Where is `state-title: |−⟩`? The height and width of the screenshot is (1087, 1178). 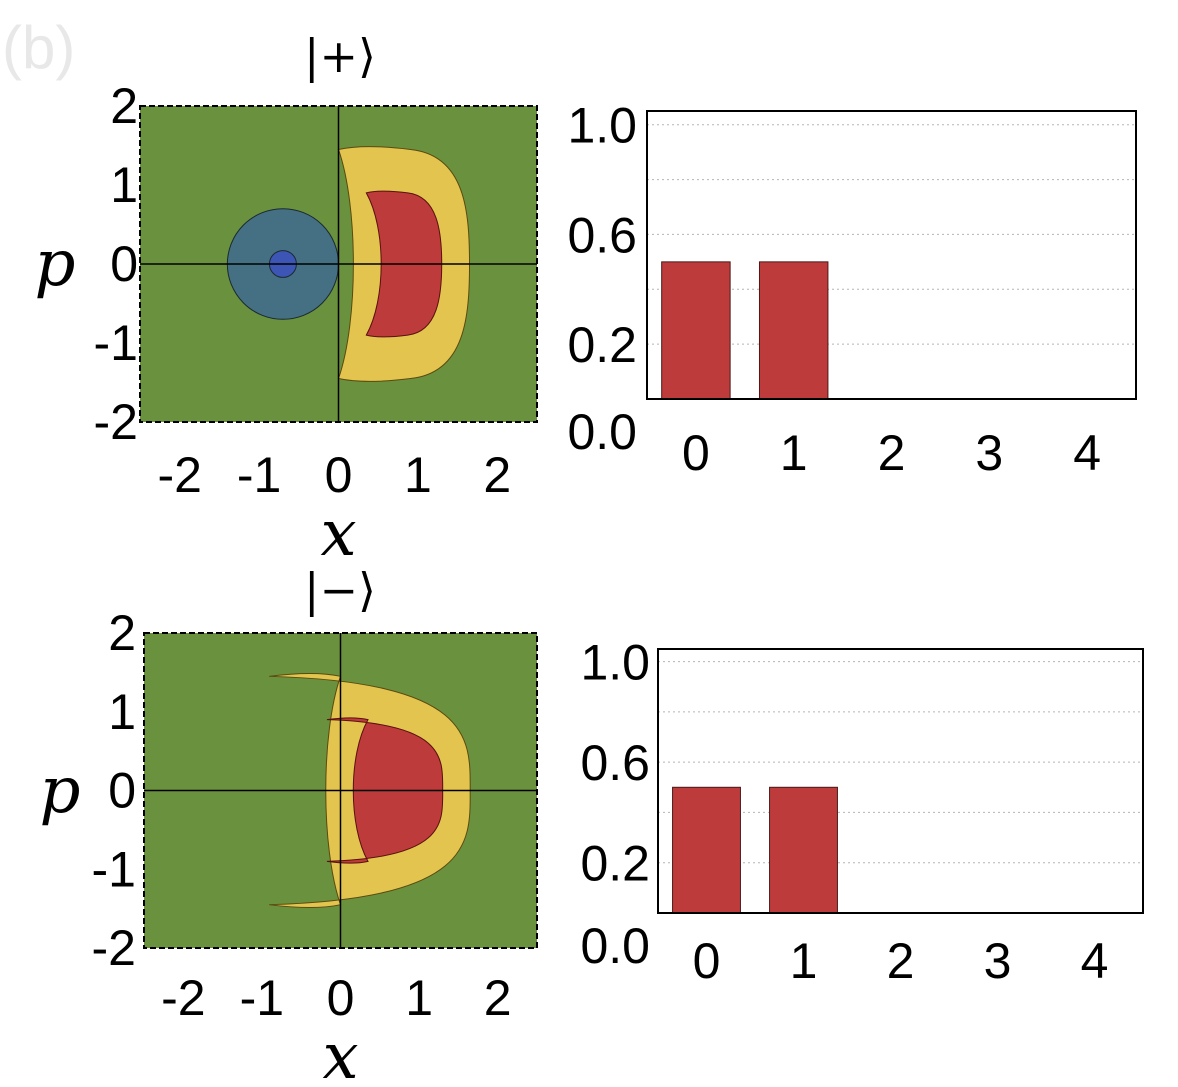 state-title: |−⟩ is located at coordinates (340, 590).